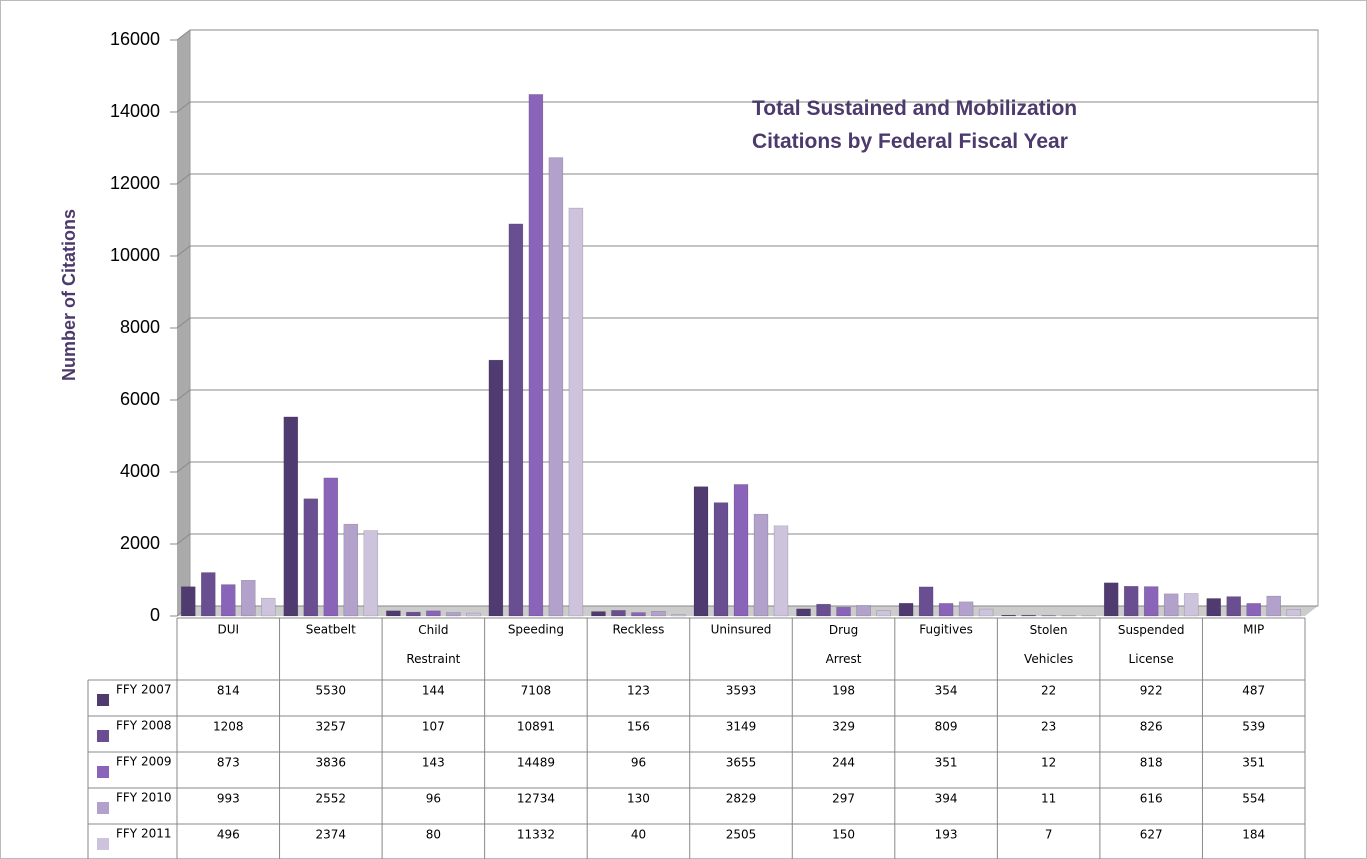 This screenshot has height=859, width=1367. Describe the element at coordinates (741, 799) in the screenshot. I see `table-value: 2829` at that location.